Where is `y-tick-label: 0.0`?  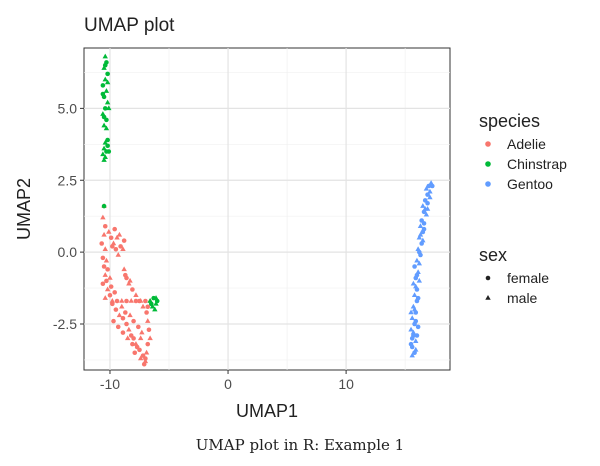 y-tick-label: 0.0 is located at coordinates (68, 252).